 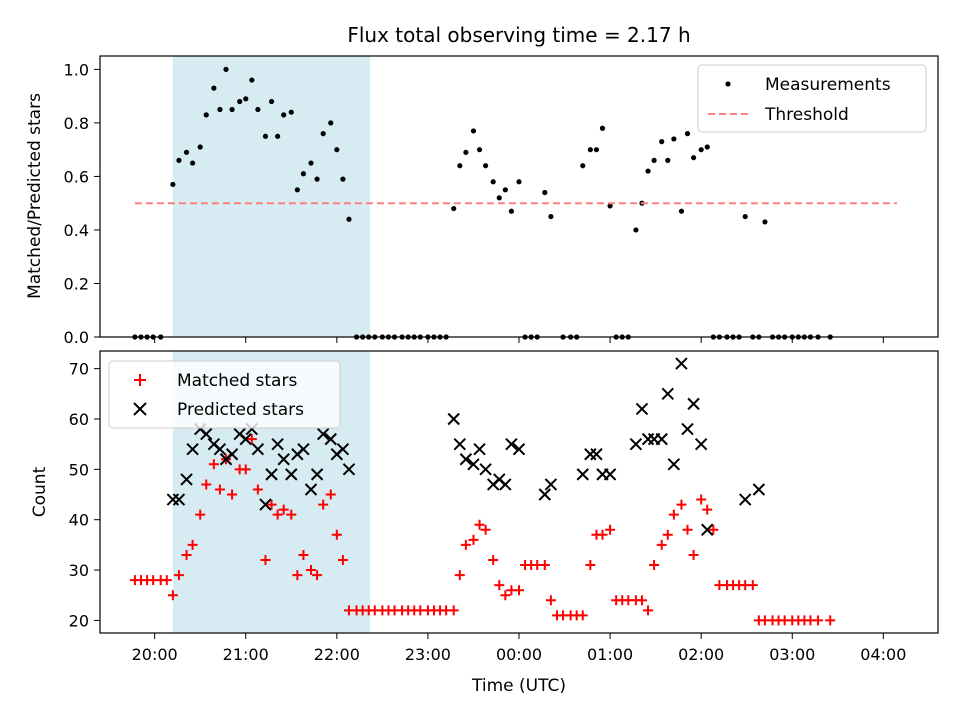 I want to click on x-tick-label: 00:00, so click(x=519, y=654).